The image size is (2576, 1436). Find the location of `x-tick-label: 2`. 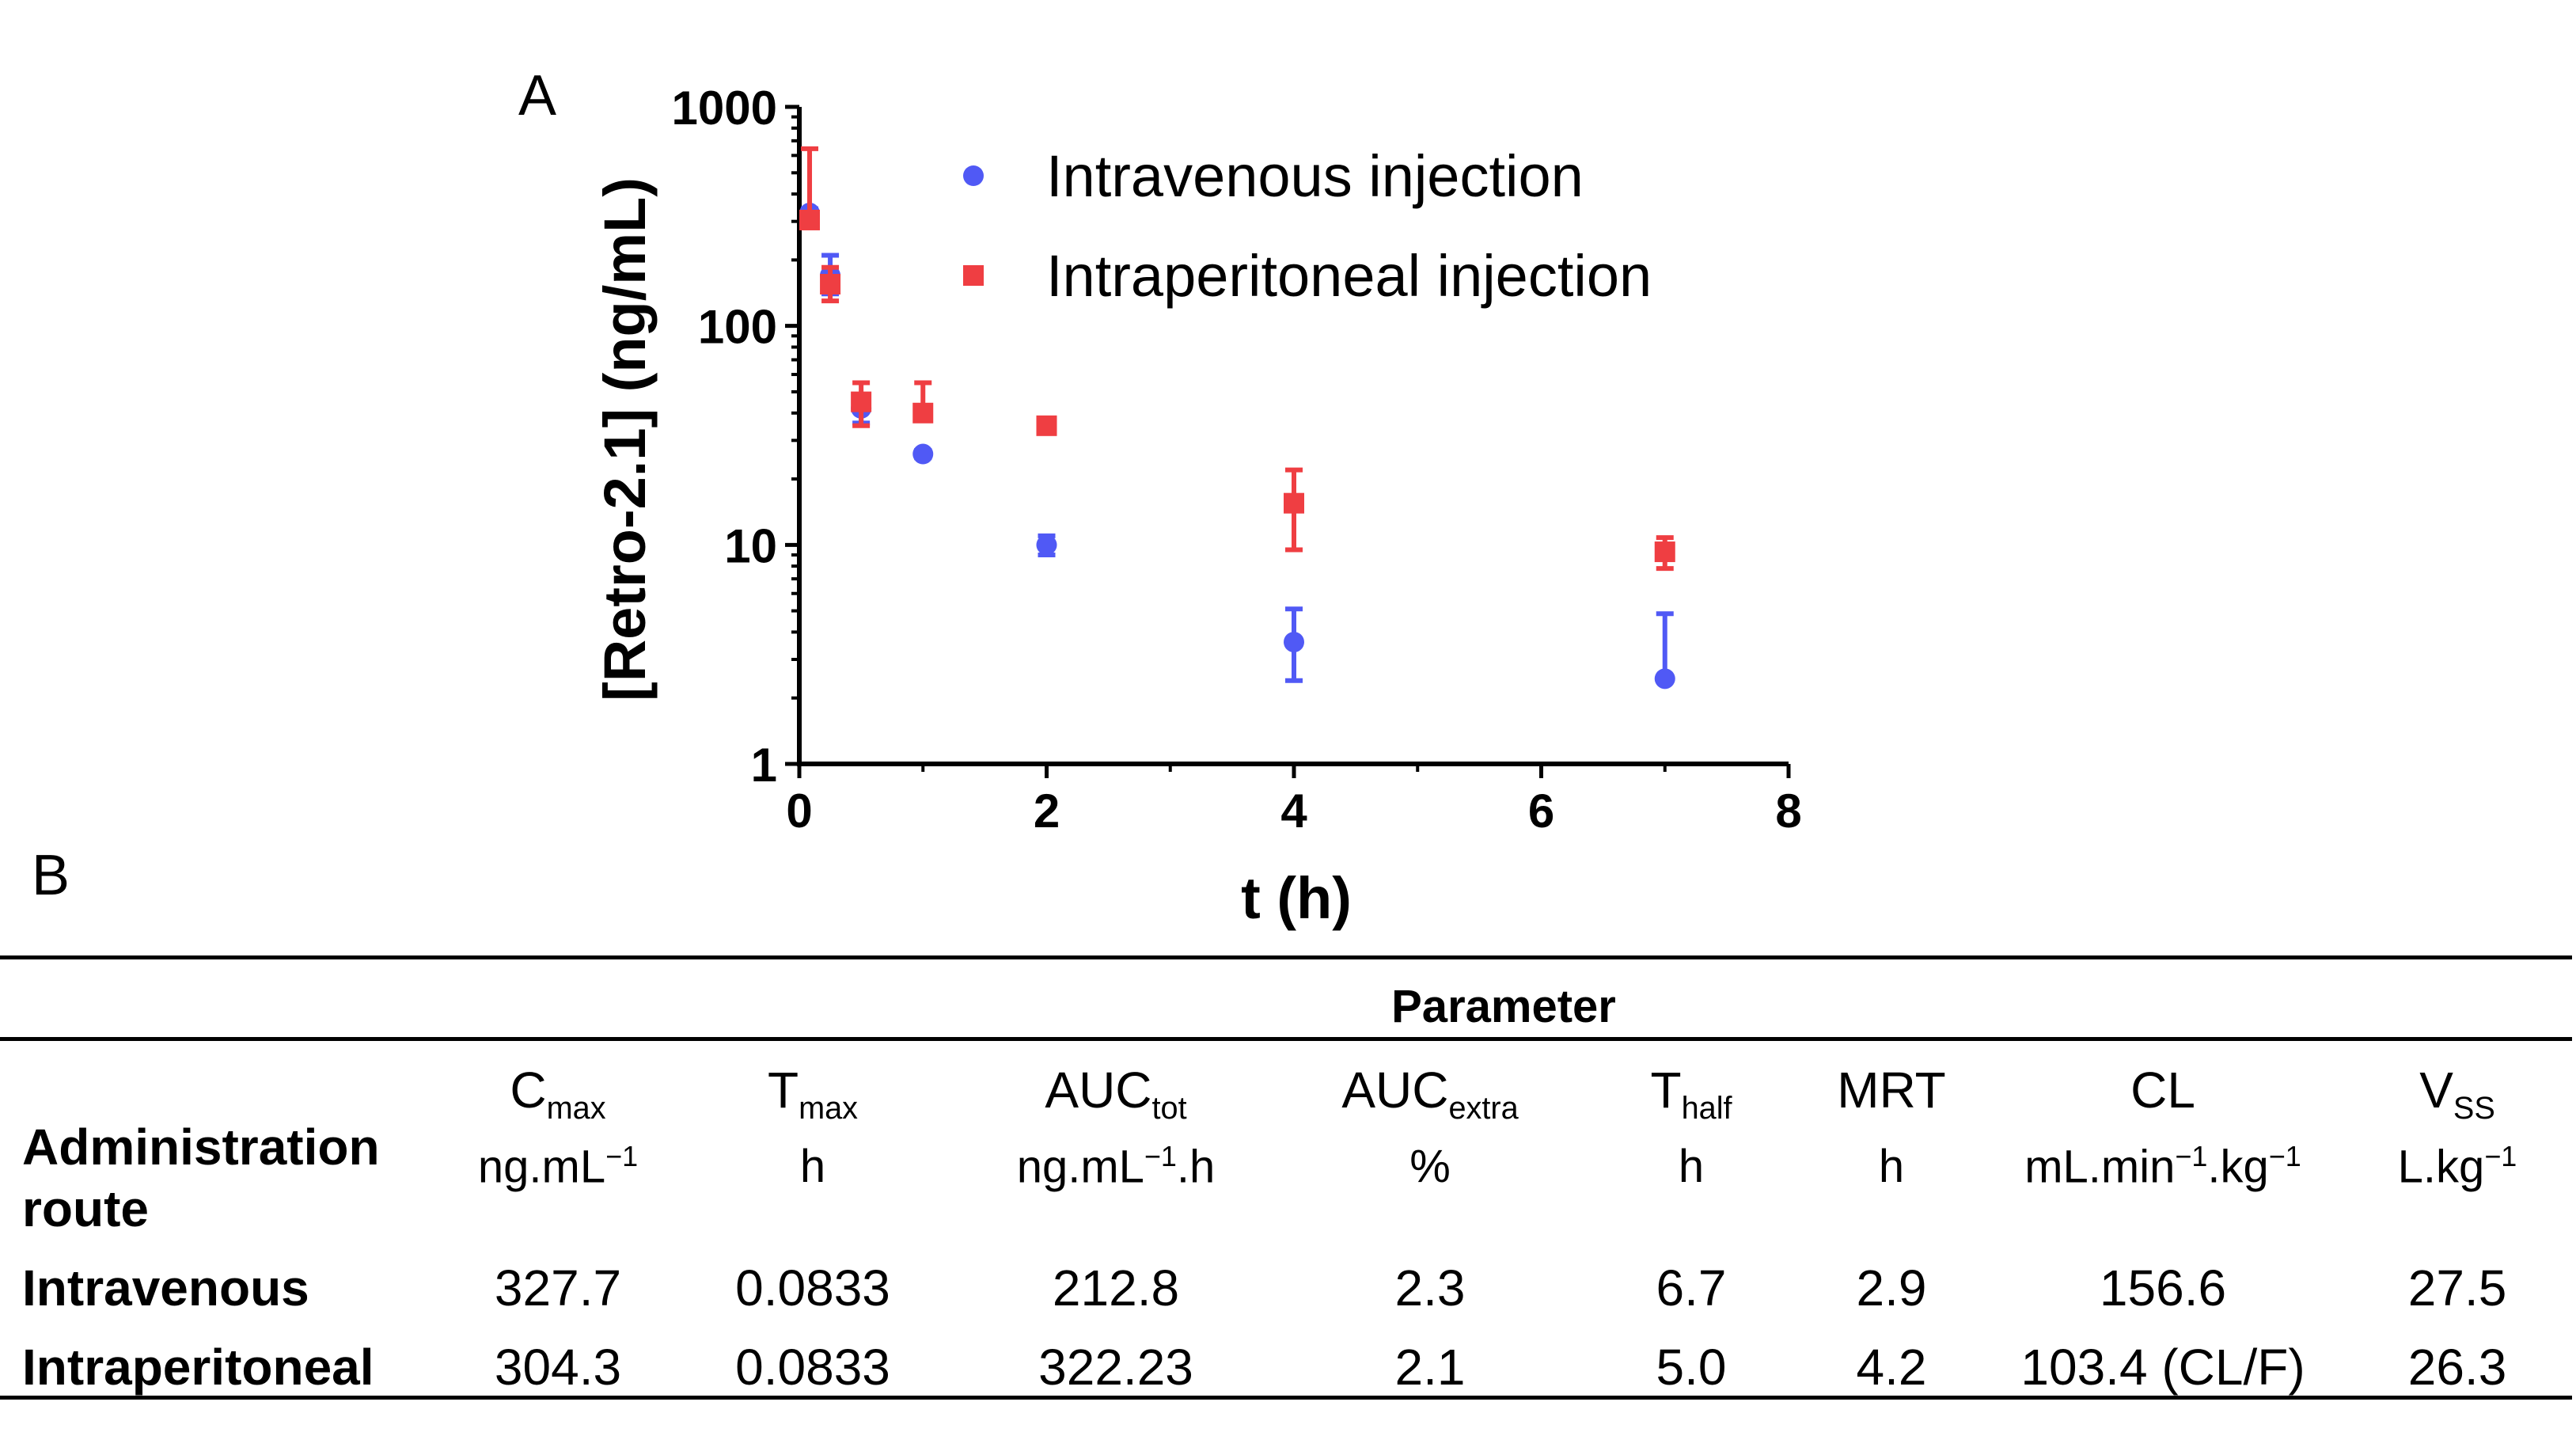

x-tick-label: 2 is located at coordinates (1047, 811).